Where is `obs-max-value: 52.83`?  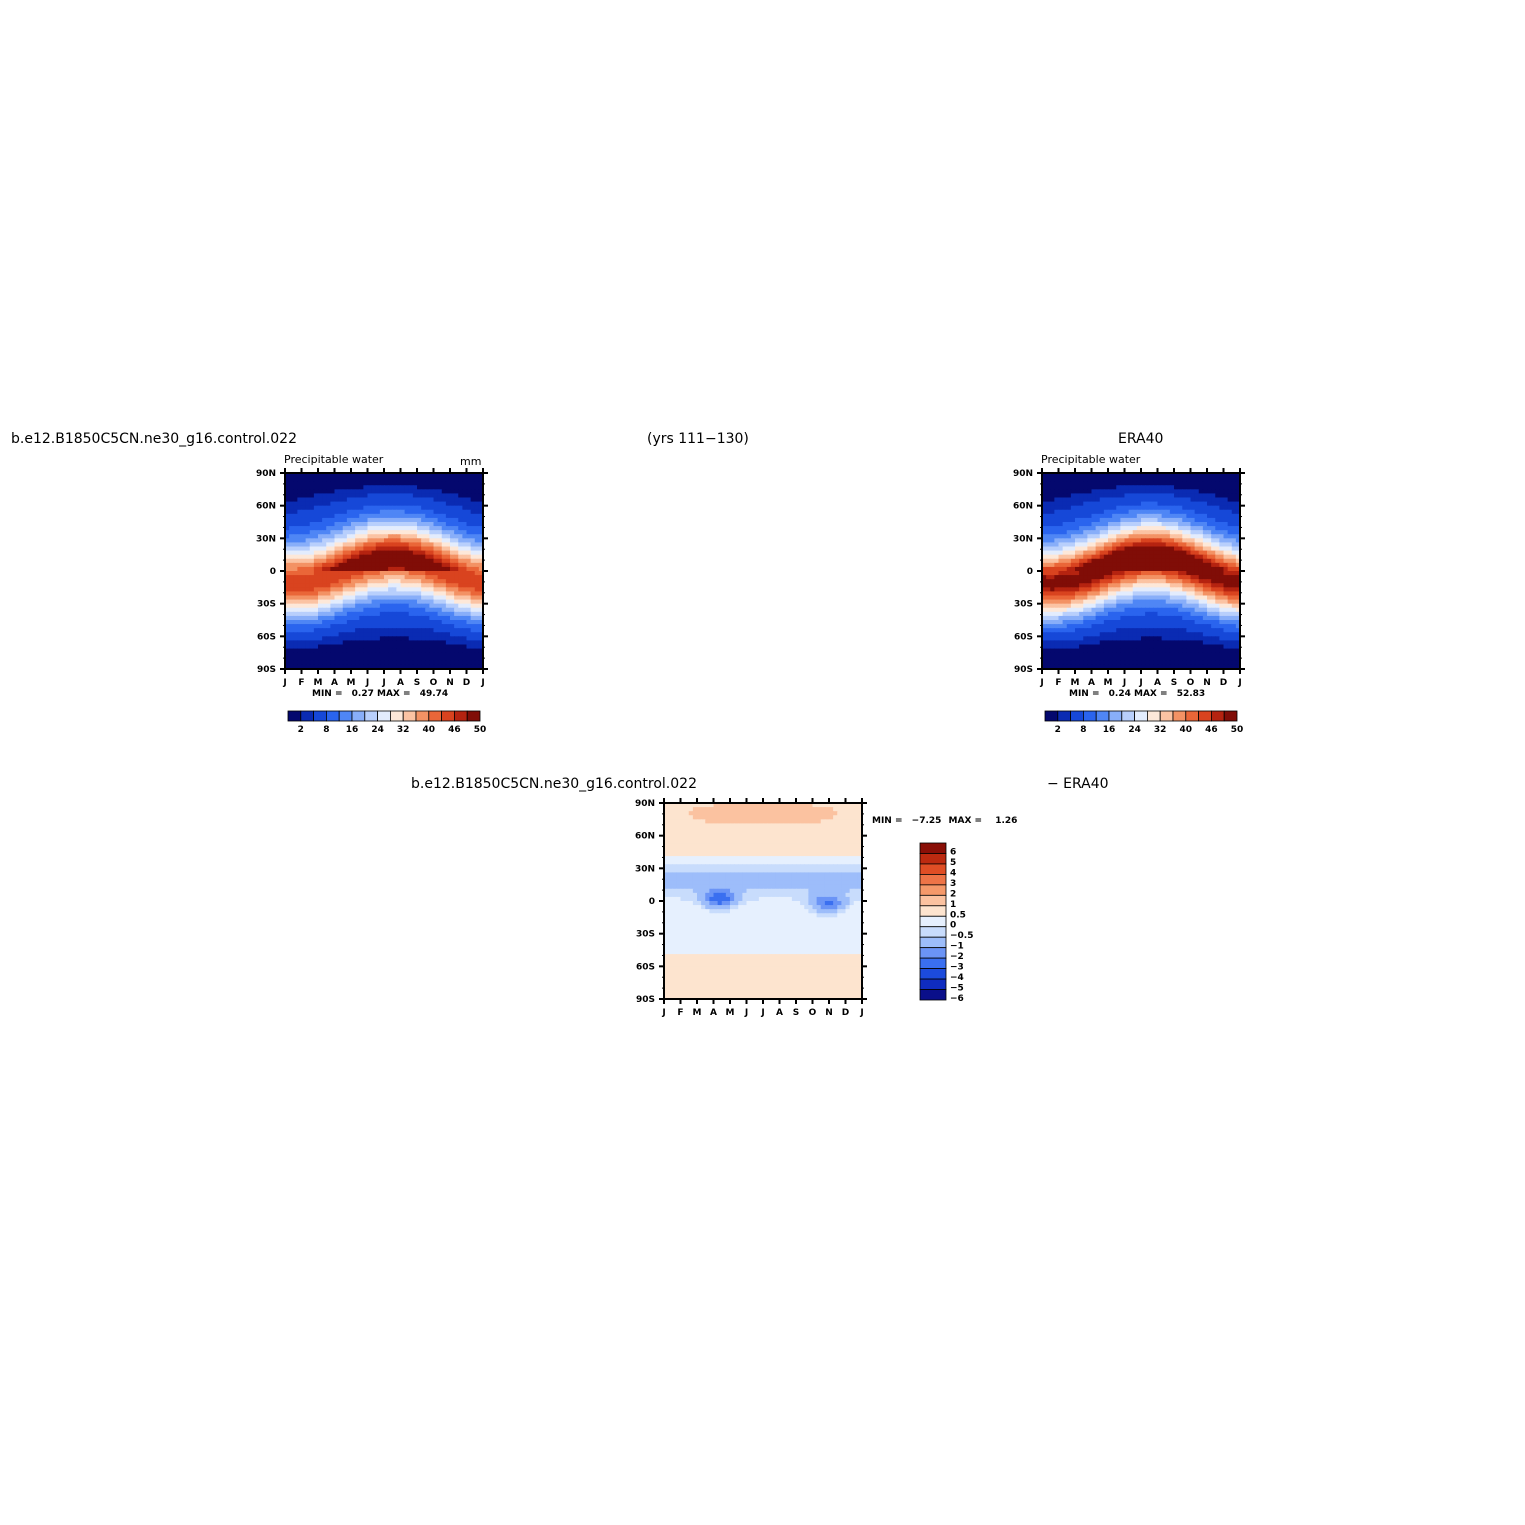 obs-max-value: 52.83 is located at coordinates (1191, 694).